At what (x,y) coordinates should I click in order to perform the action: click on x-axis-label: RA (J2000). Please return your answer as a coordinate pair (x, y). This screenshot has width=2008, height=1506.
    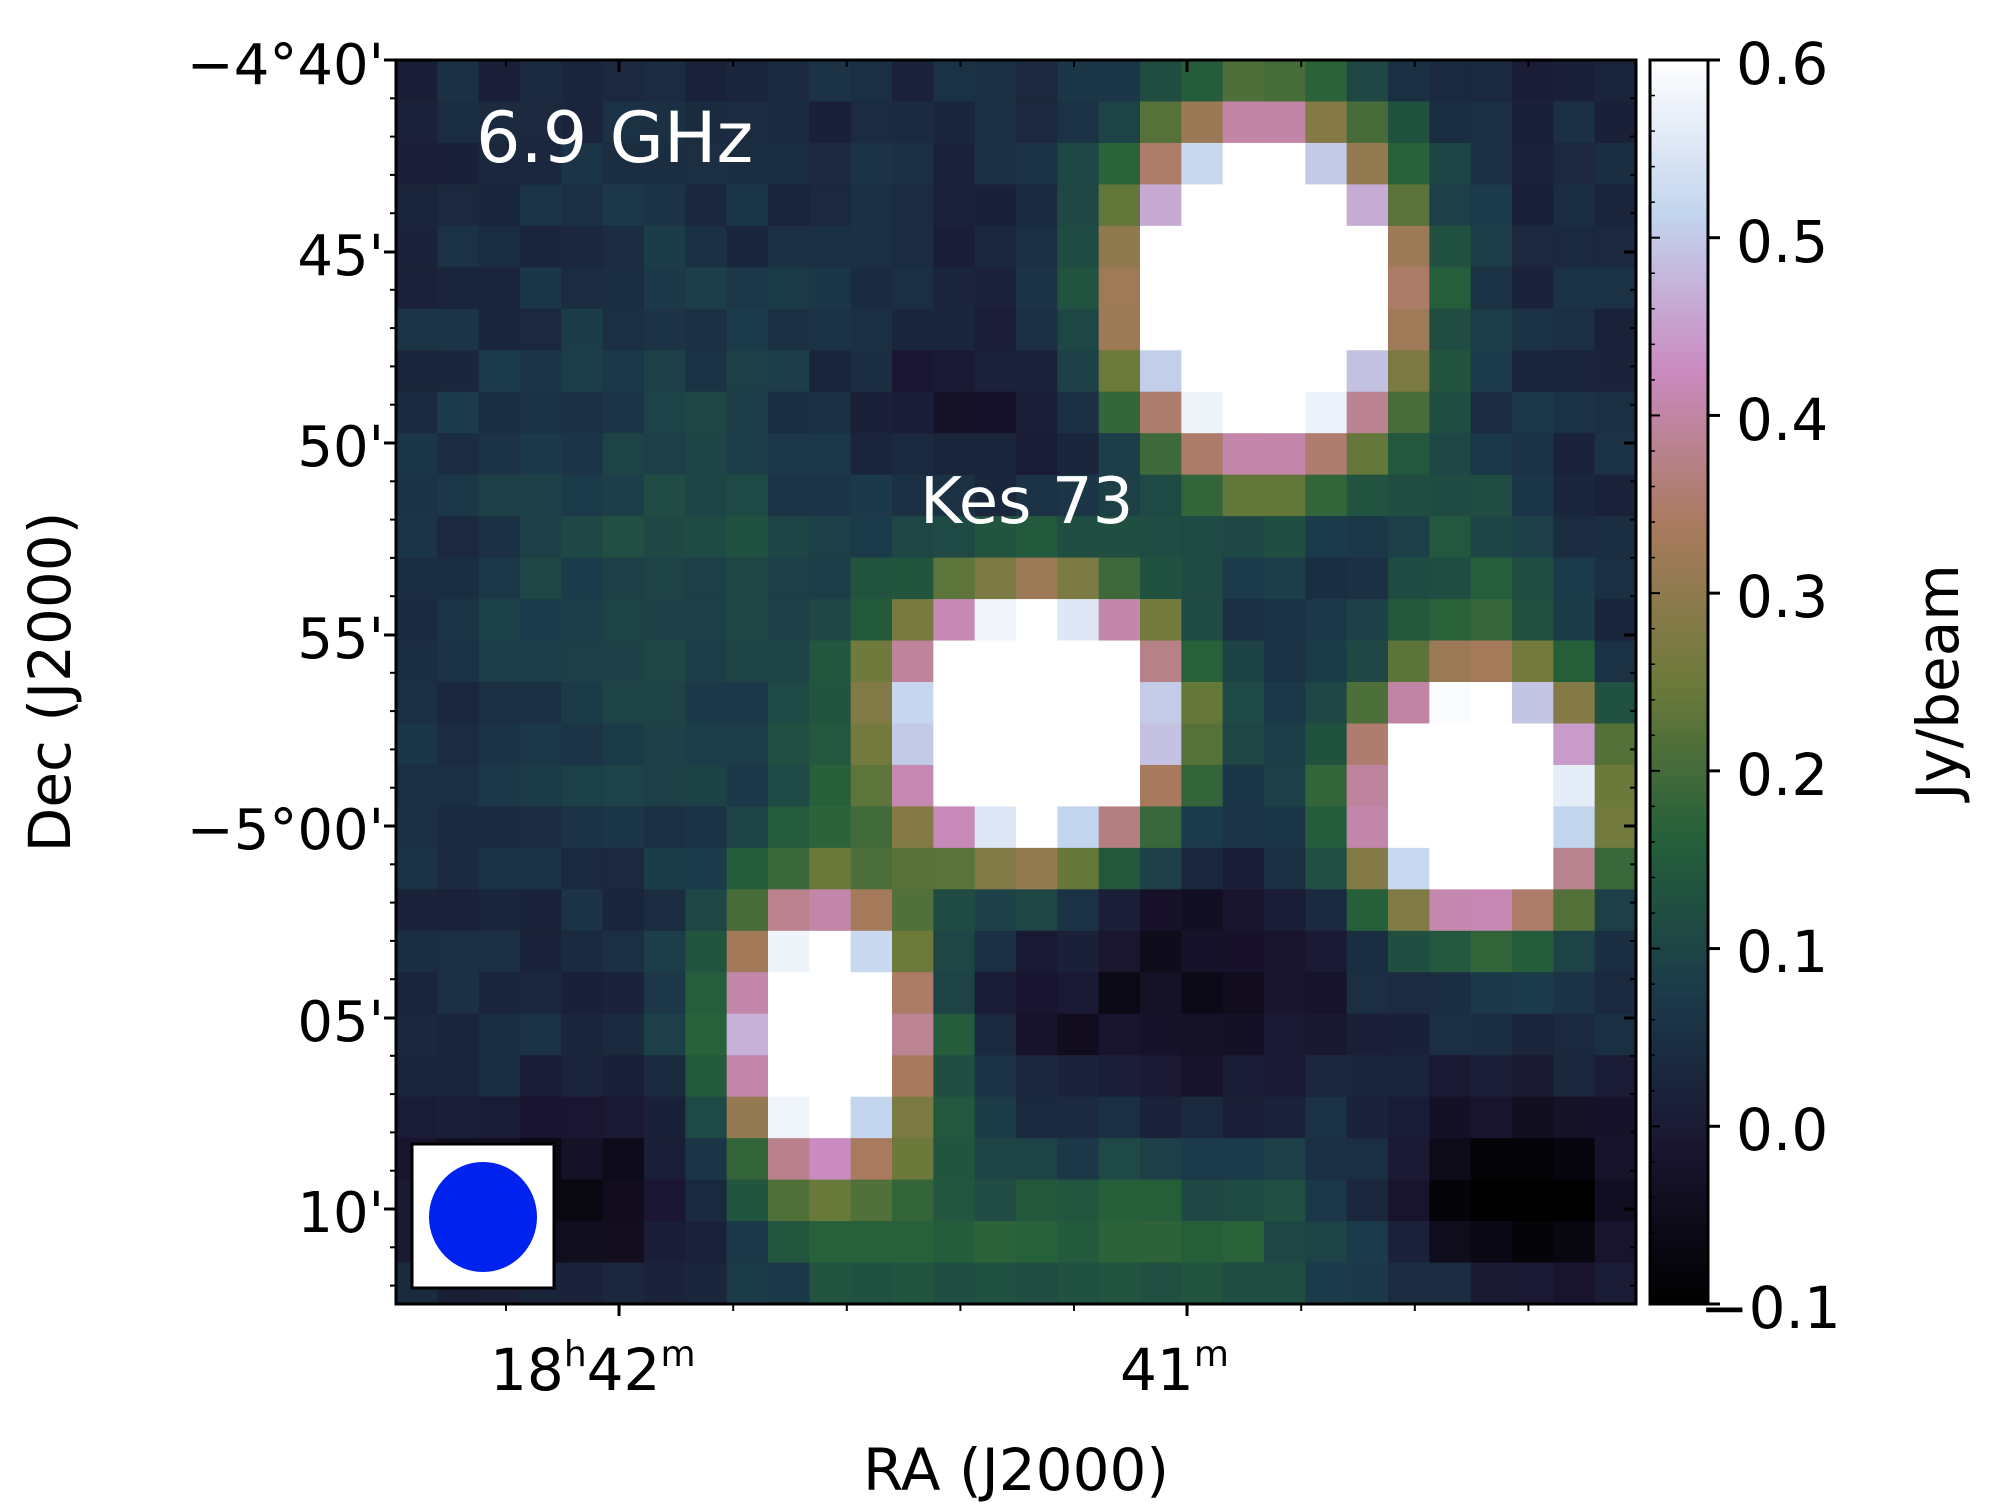
    Looking at the image, I should click on (1016, 1470).